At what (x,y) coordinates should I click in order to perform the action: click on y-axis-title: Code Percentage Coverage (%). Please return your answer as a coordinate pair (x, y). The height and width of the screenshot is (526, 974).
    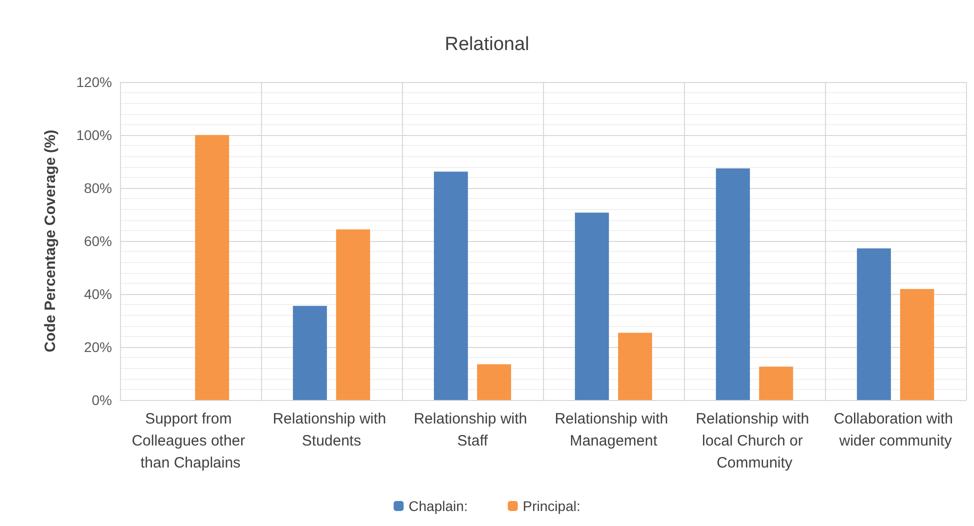
    Looking at the image, I should click on (50, 241).